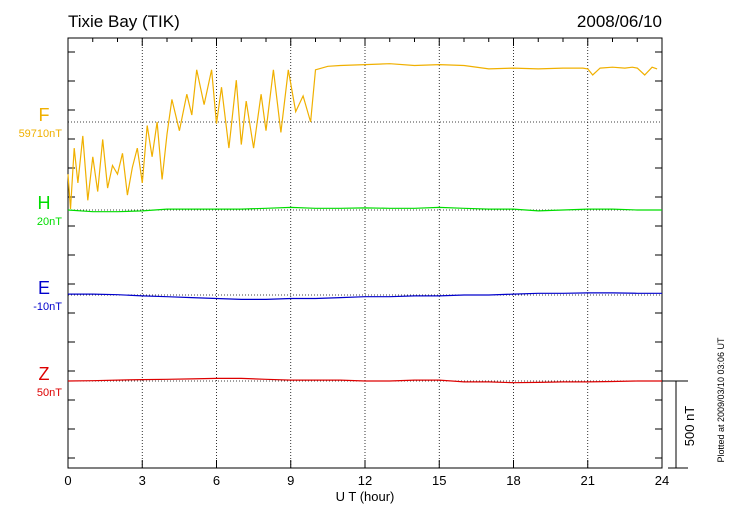 This screenshot has height=520, width=730. I want to click on baseline-label-f: 59710nT, so click(41, 134).